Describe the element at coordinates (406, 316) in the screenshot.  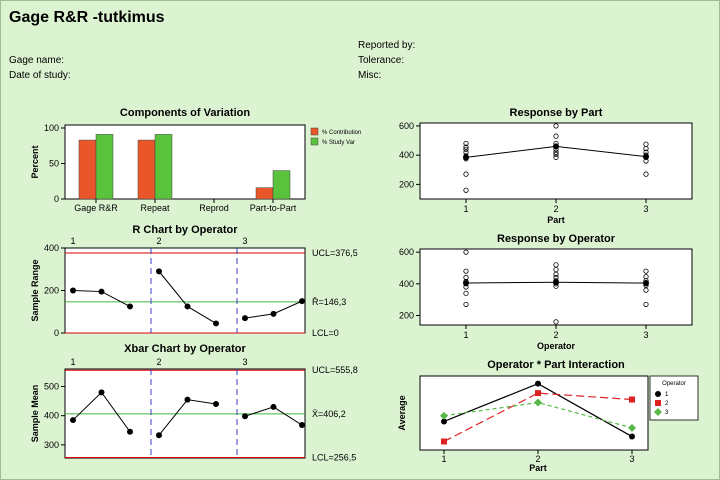
I see `y-tick-label: 200` at that location.